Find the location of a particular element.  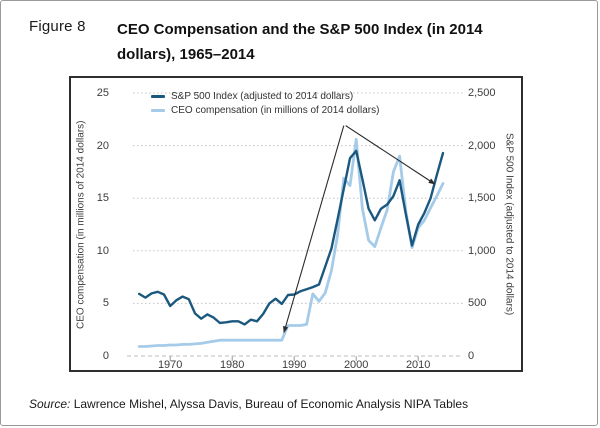

right-axis-title: S&P 500 Index (adjusted to 2014 dollars) is located at coordinates (509, 224).